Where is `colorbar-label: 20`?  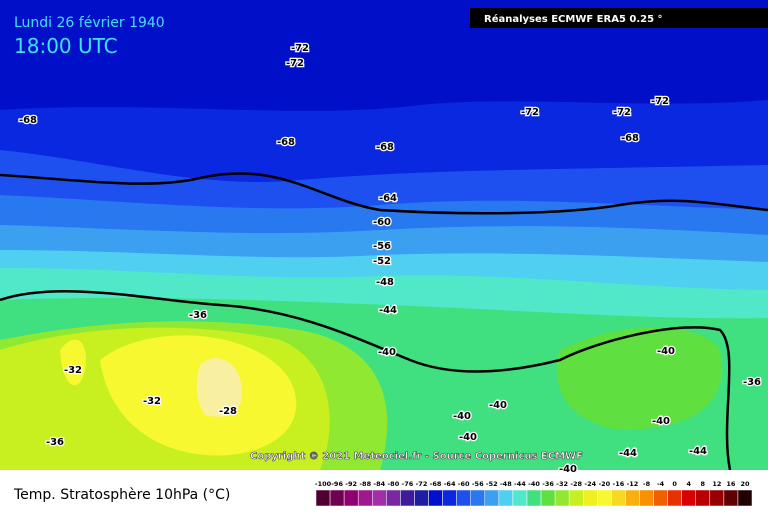 colorbar-label: 20 is located at coordinates (745, 484).